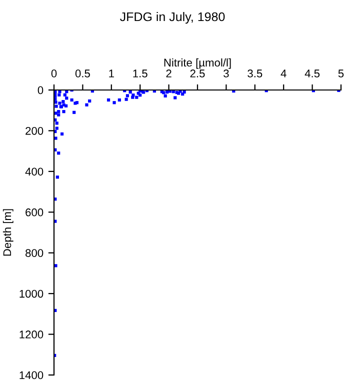 This screenshot has width=345, height=384. What do you see at coordinates (34, 172) in the screenshot?
I see `y-tick-label: 400` at bounding box center [34, 172].